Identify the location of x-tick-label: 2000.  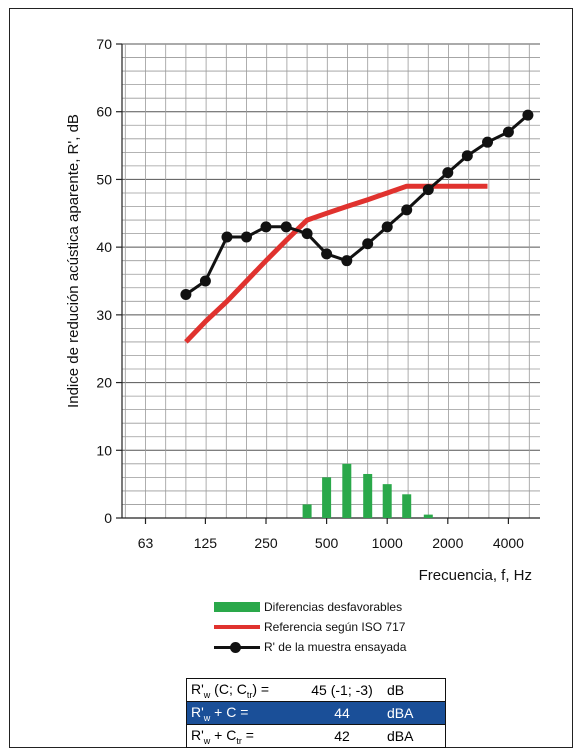
(447, 543).